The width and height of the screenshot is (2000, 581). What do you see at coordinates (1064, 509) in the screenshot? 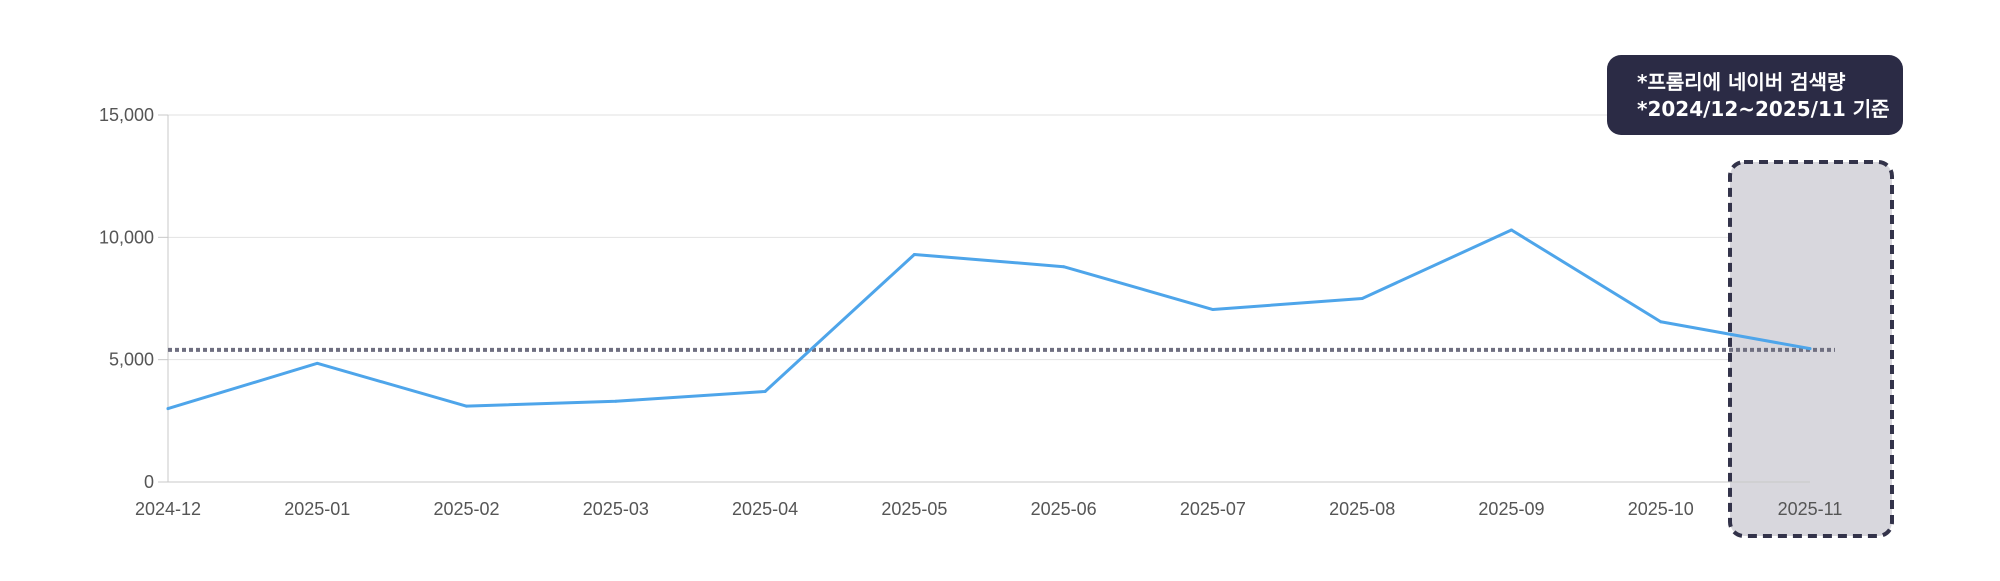
I see `x-tick-label-2025-06: 2025-06` at bounding box center [1064, 509].